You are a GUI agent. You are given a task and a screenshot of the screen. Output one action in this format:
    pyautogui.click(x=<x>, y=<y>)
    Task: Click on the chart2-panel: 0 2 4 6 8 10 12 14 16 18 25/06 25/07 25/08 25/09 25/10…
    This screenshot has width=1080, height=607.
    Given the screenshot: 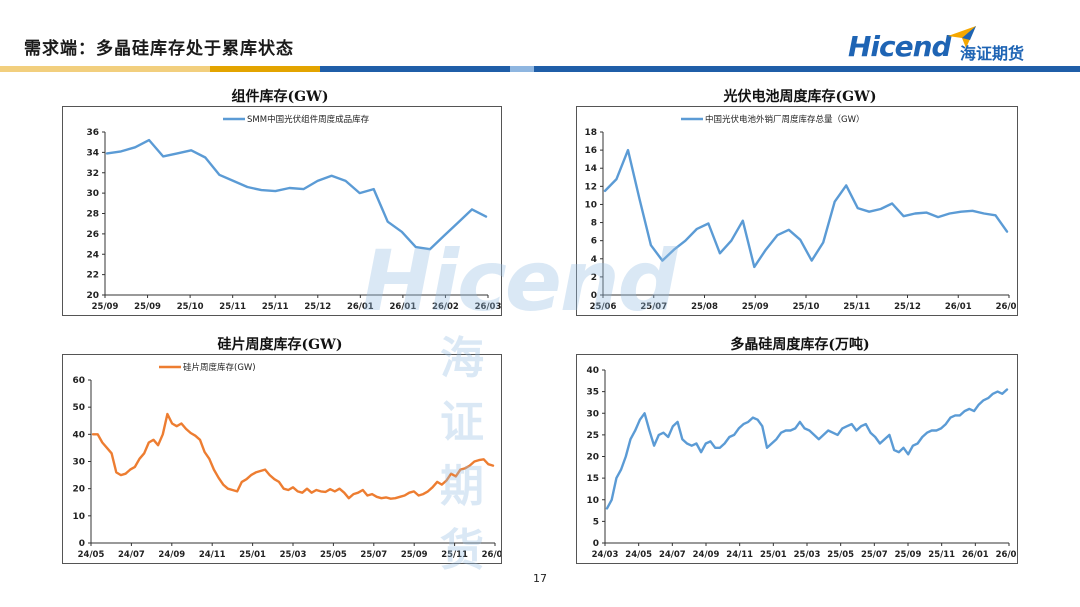 What is the action you would take?
    pyautogui.click(x=797, y=211)
    